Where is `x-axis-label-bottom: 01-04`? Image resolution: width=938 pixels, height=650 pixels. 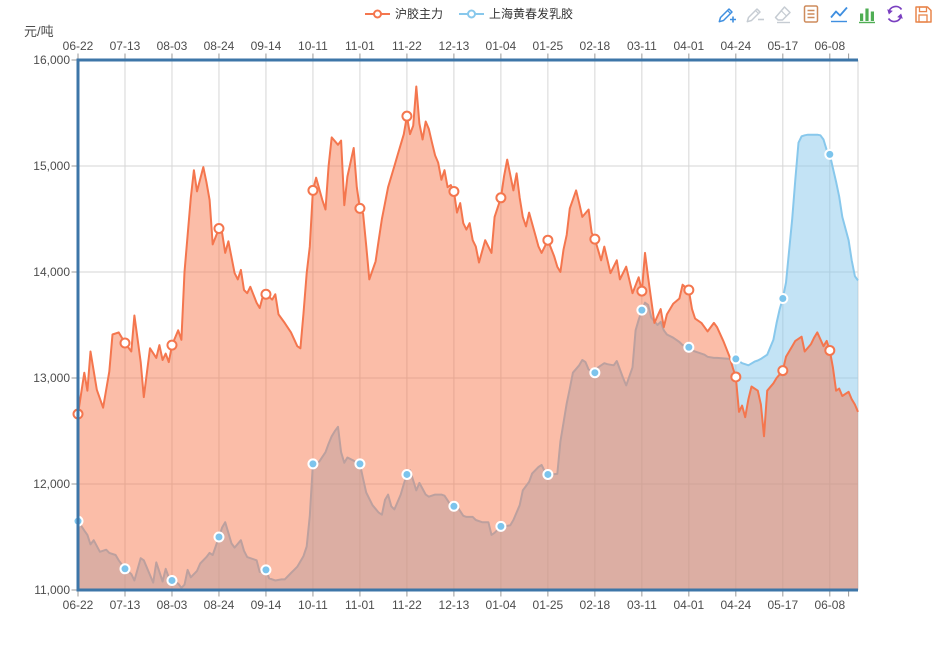 x-axis-label-bottom: 01-04 is located at coordinates (501, 605).